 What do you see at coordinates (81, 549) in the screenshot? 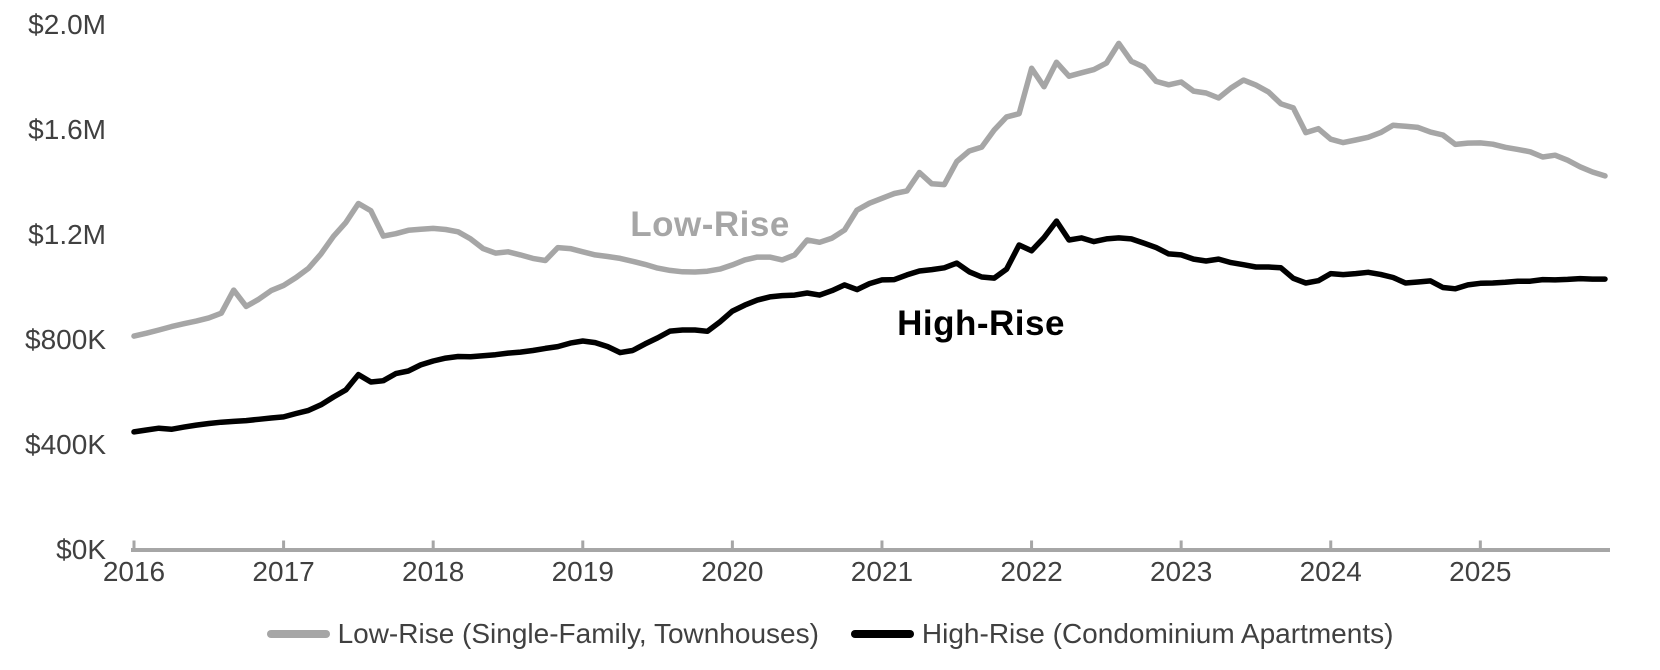
I see `y-axis-tick-label: $0K` at bounding box center [81, 549].